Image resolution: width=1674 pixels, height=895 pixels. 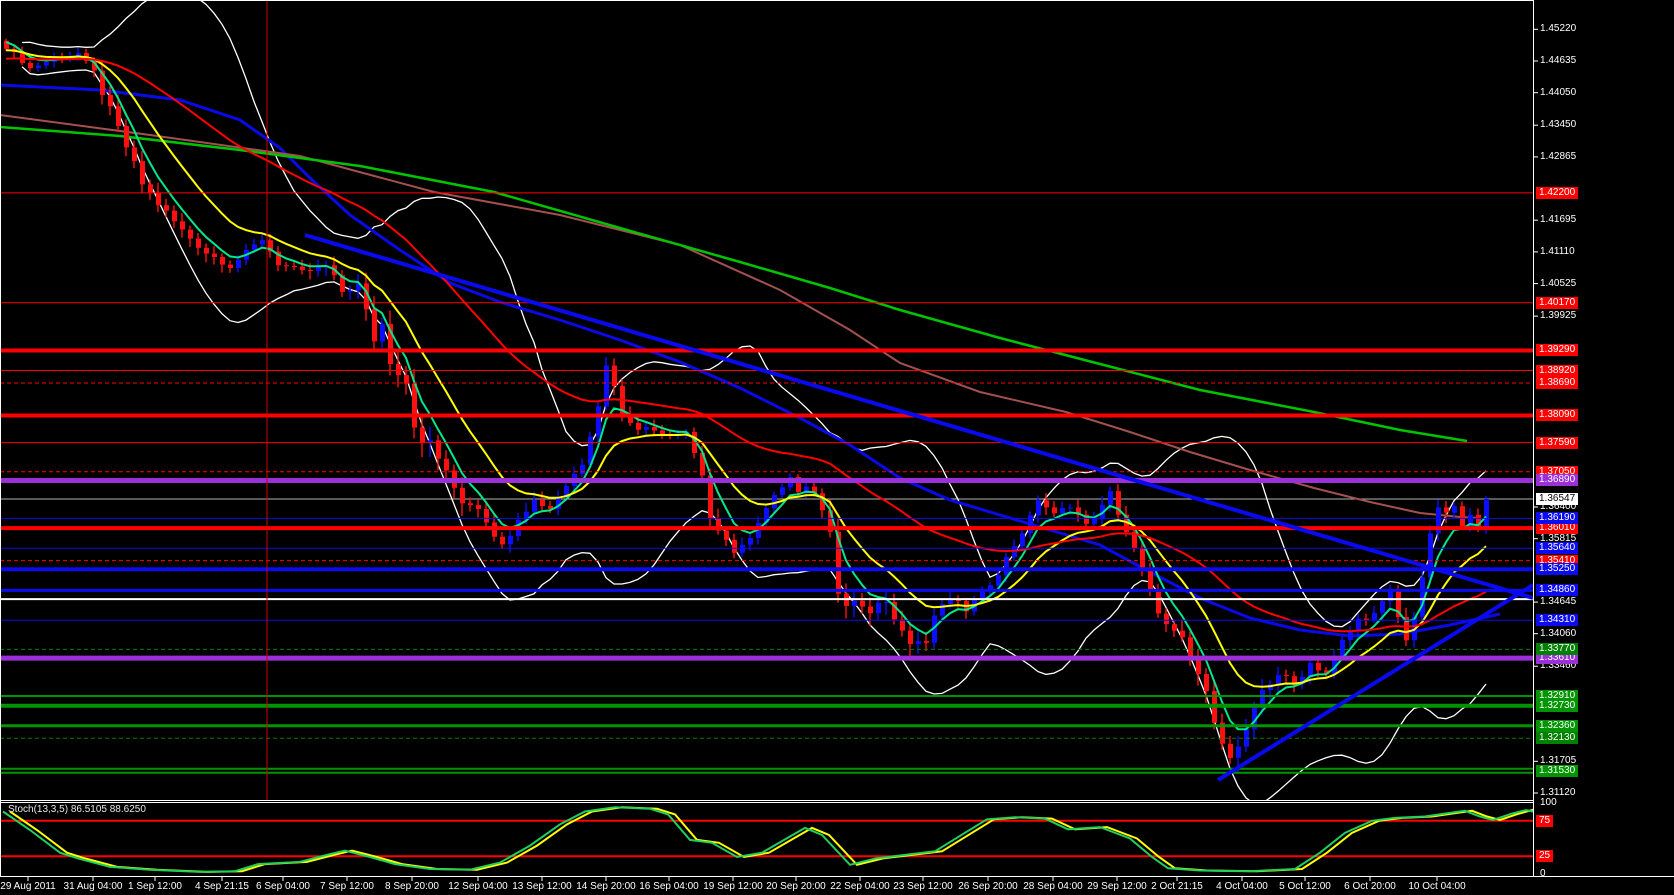 I want to click on time-axis-label: 2 Oct 21:15, so click(x=1177, y=886).